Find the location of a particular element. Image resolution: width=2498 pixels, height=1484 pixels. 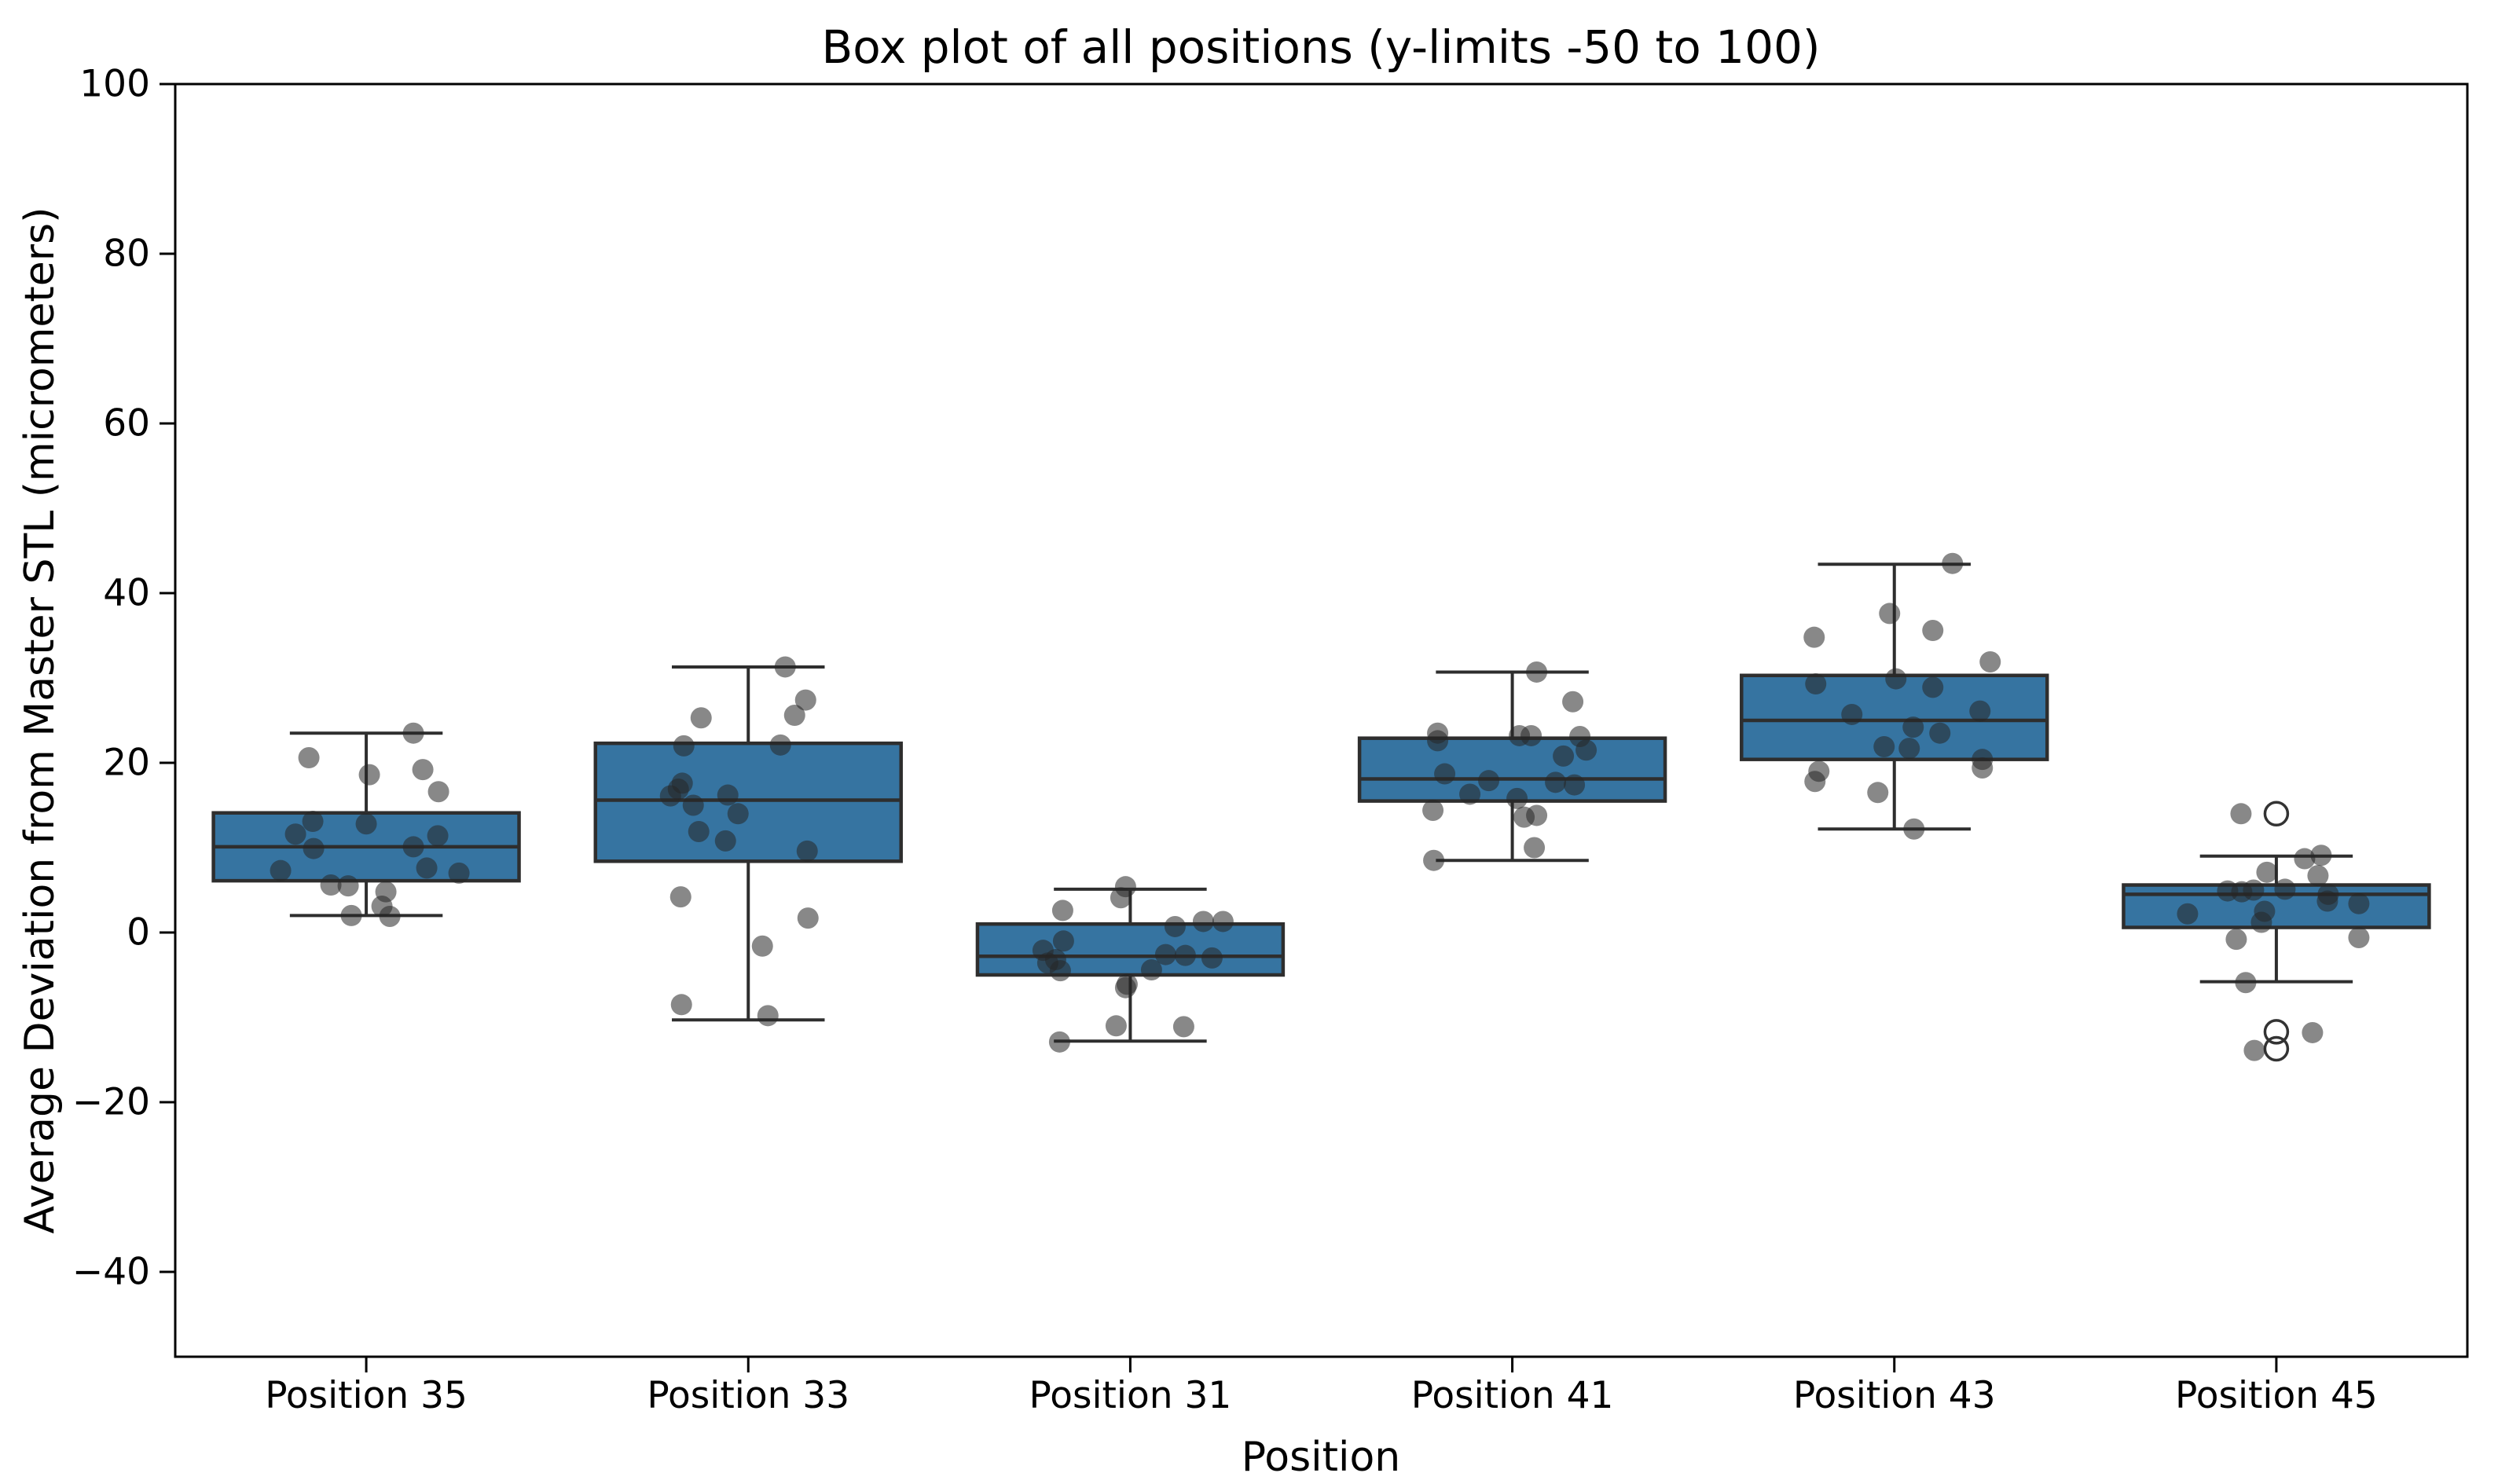

y-tick-label: 100 is located at coordinates (114, 84).